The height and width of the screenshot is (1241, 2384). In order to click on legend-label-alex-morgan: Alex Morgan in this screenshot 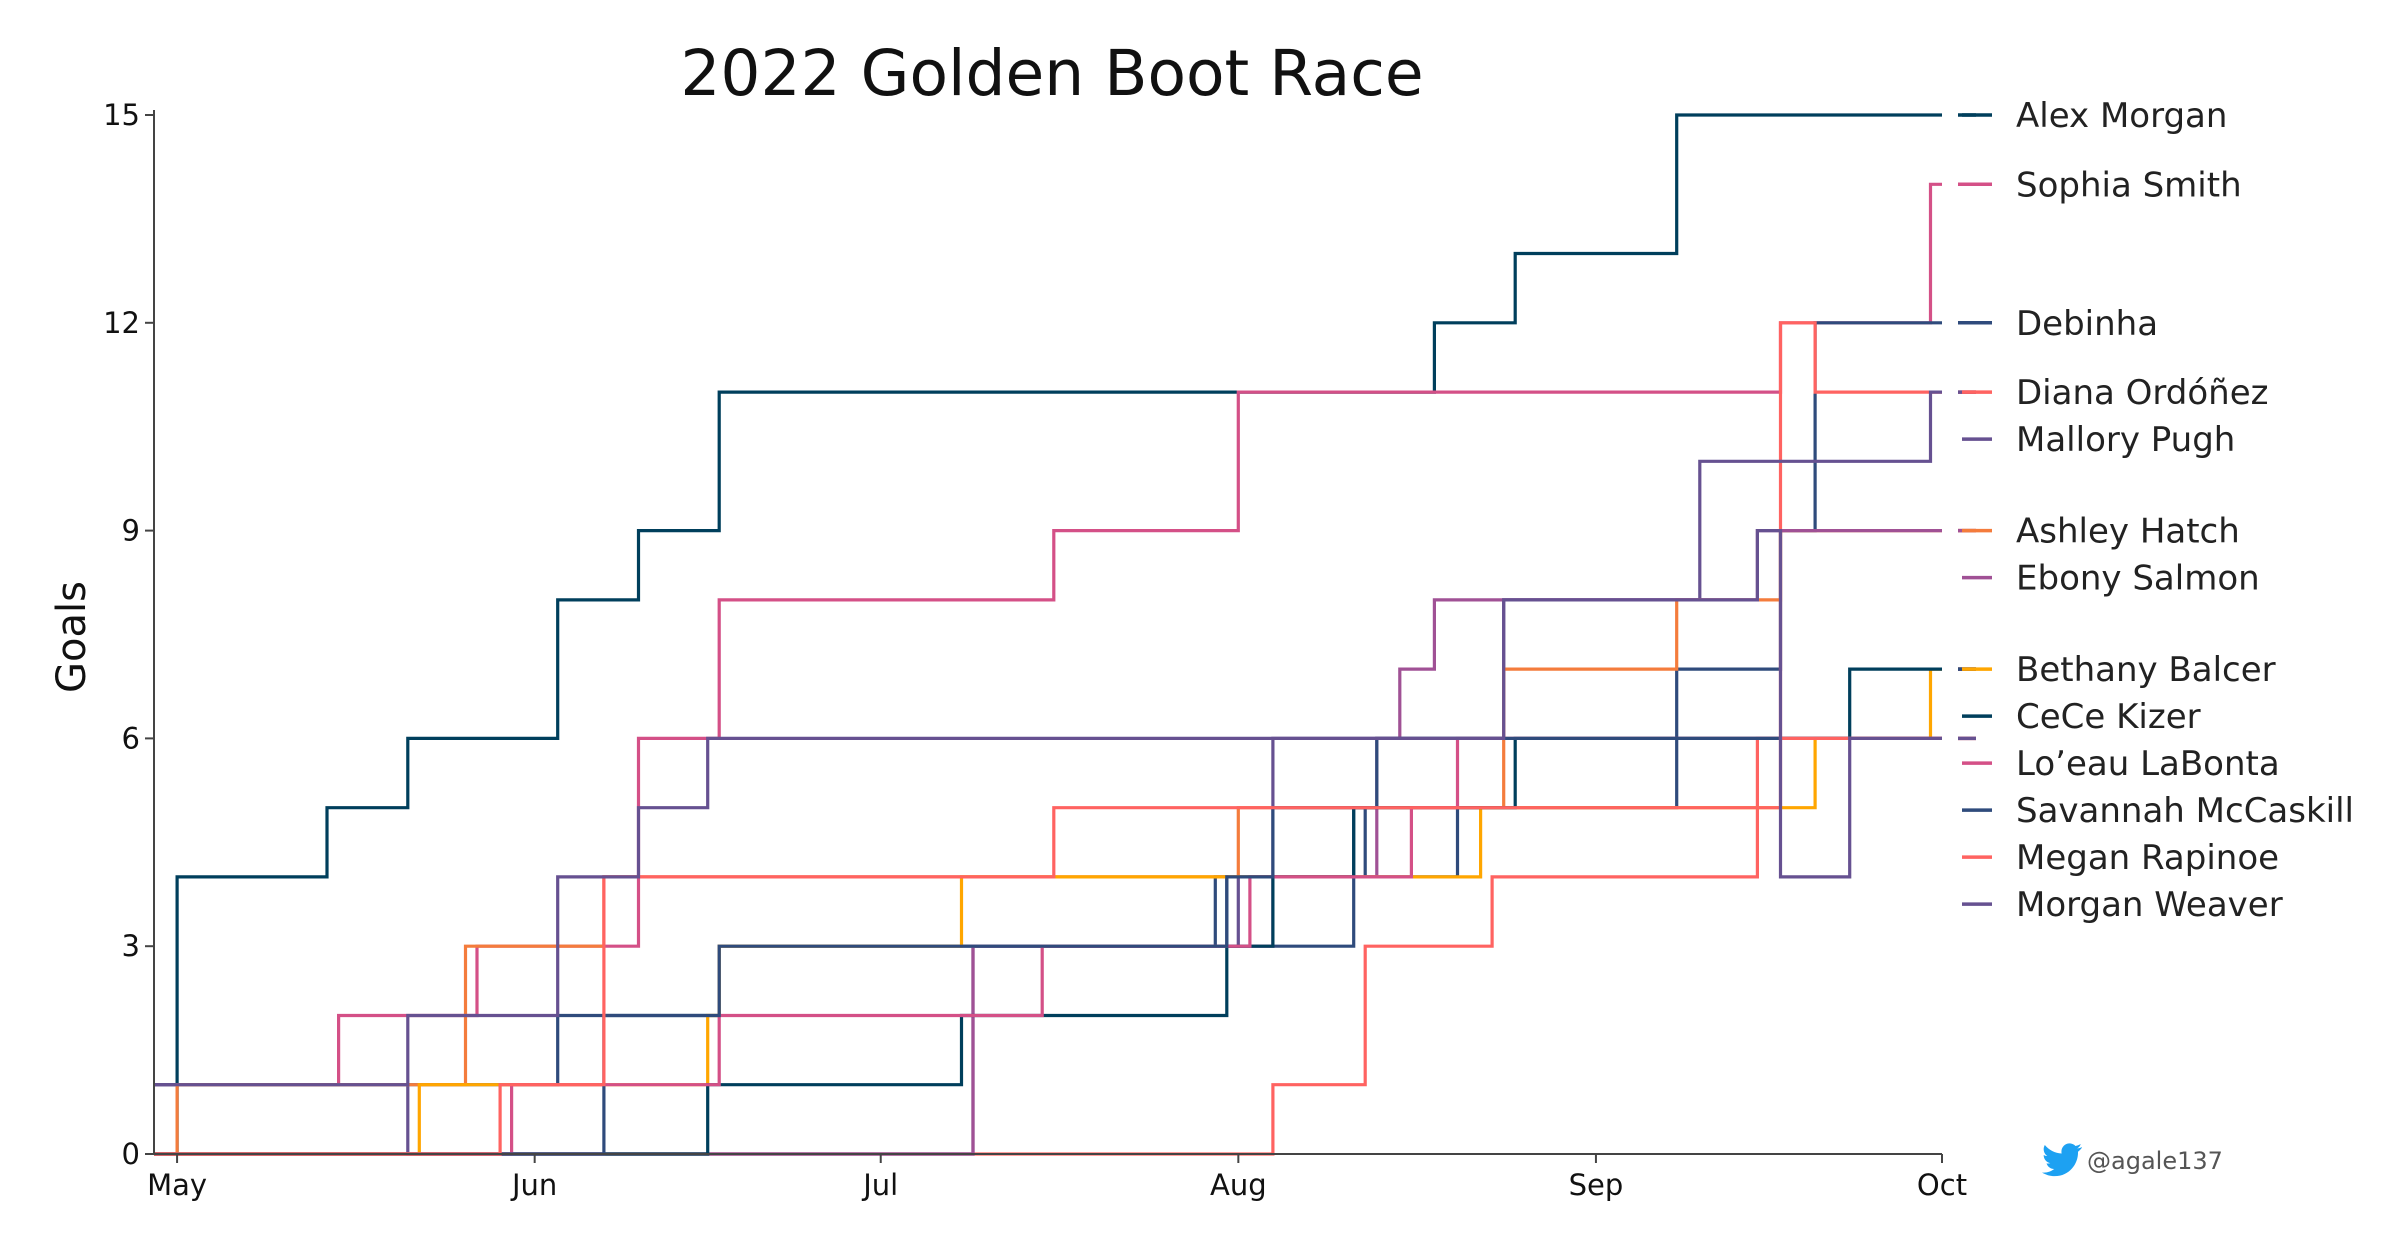, I will do `click(2121, 116)`.